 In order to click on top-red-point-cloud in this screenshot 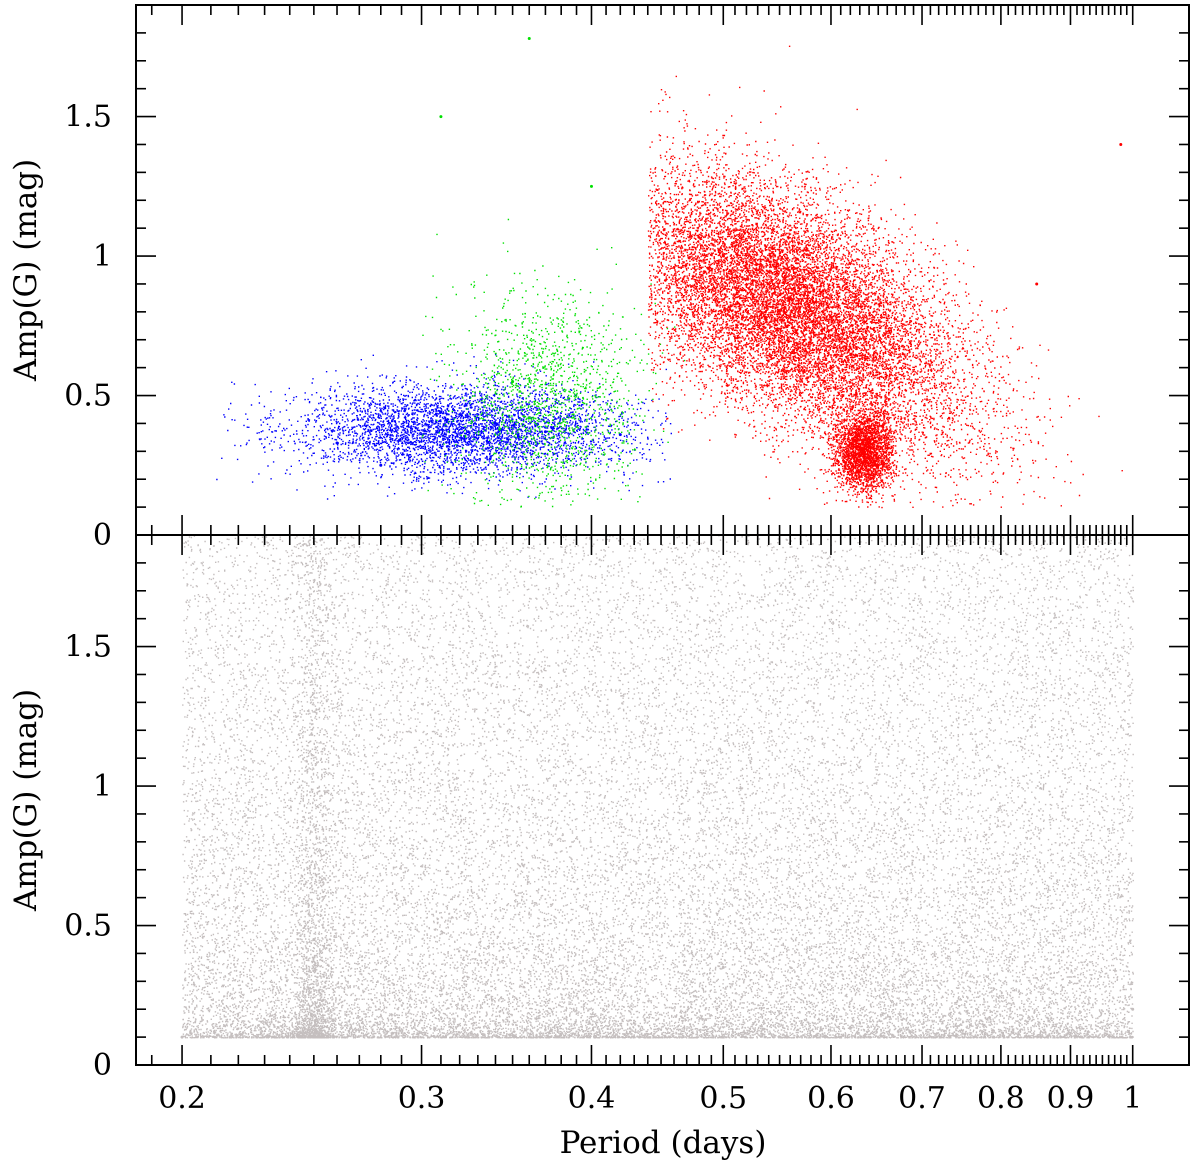, I will do `click(856, 450)`.